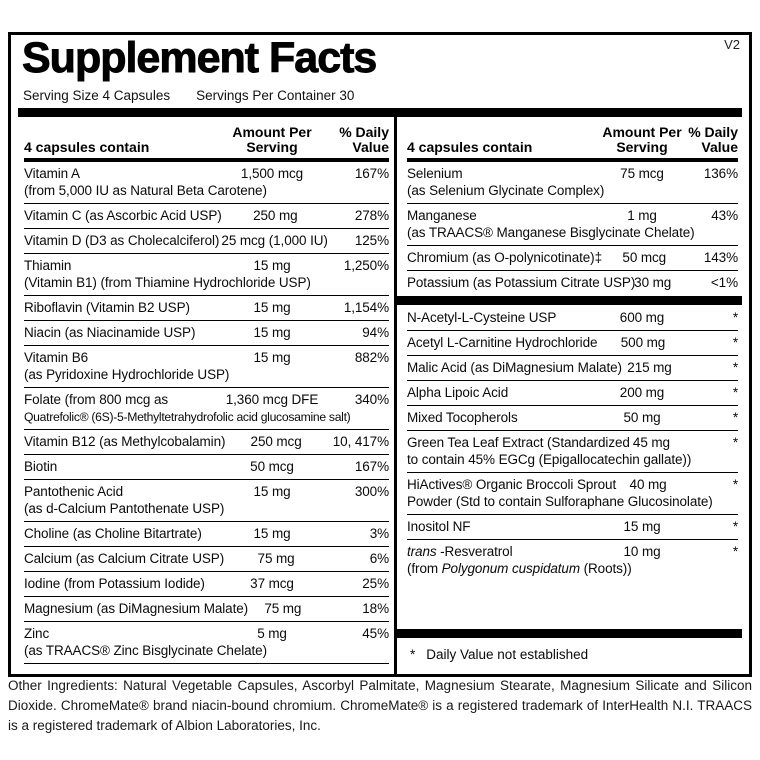  Describe the element at coordinates (371, 174) in the screenshot. I see `nutrient-daily-value: 167%` at that location.